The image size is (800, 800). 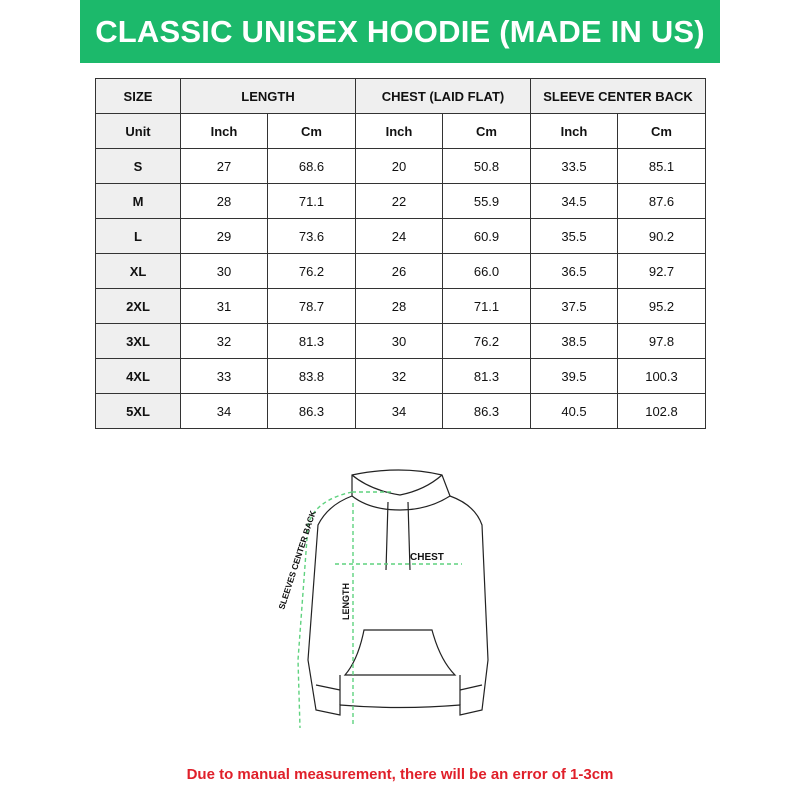 I want to click on table-row: M 28 71.1 22 55.9 34.5 87.6, so click(x=400, y=201).